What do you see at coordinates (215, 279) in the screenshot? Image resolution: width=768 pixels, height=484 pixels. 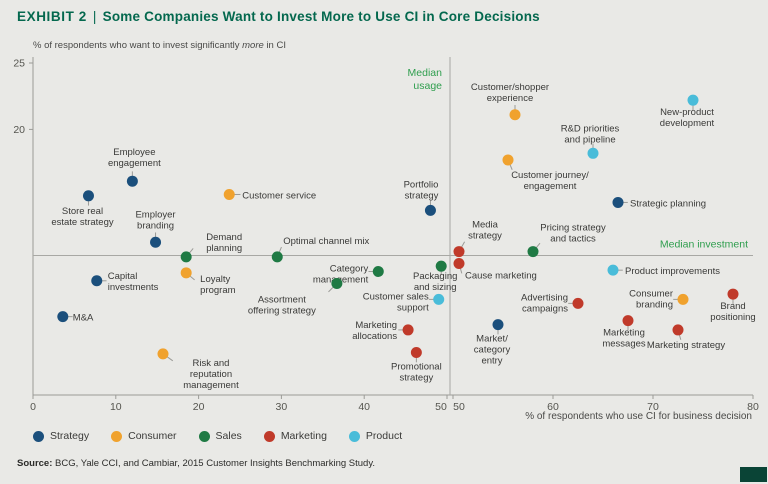 I see `point-label-loyalty-program: Loyalty` at bounding box center [215, 279].